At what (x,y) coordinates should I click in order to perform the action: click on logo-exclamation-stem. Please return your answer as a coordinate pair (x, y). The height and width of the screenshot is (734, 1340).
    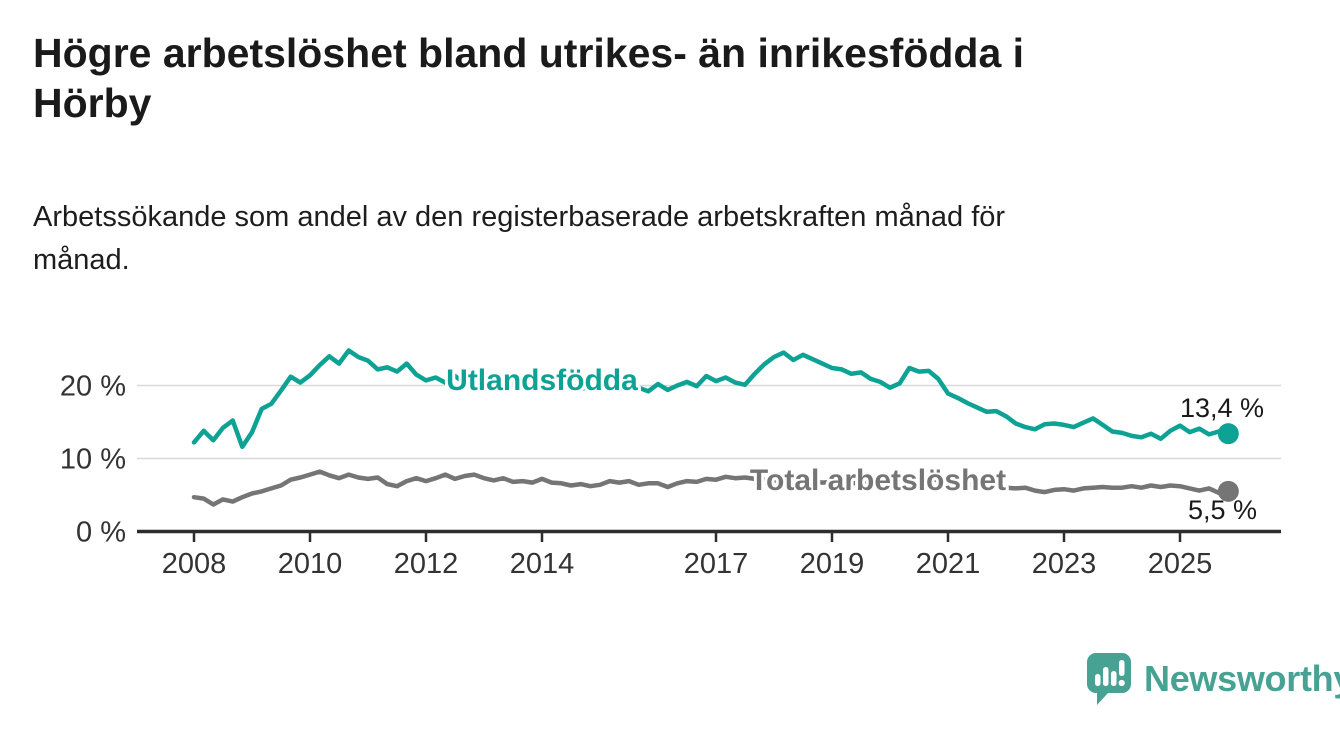
    Looking at the image, I should click on (1122, 668).